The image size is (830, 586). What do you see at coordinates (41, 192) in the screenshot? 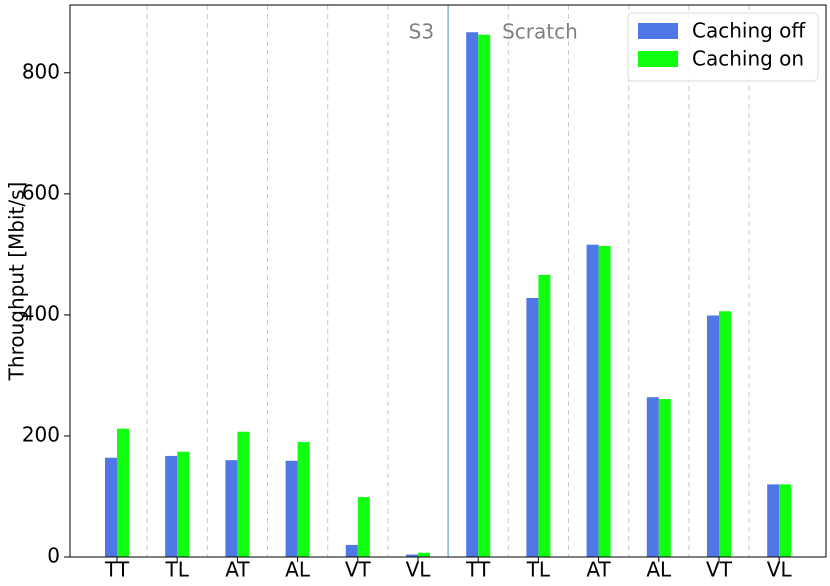
I see `y-tick-label: 600` at bounding box center [41, 192].